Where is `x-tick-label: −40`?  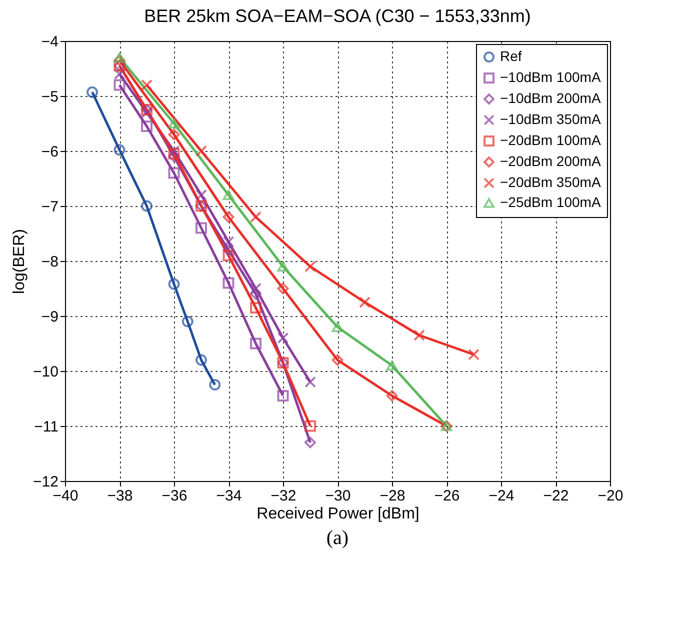
x-tick-label: −40 is located at coordinates (65, 496).